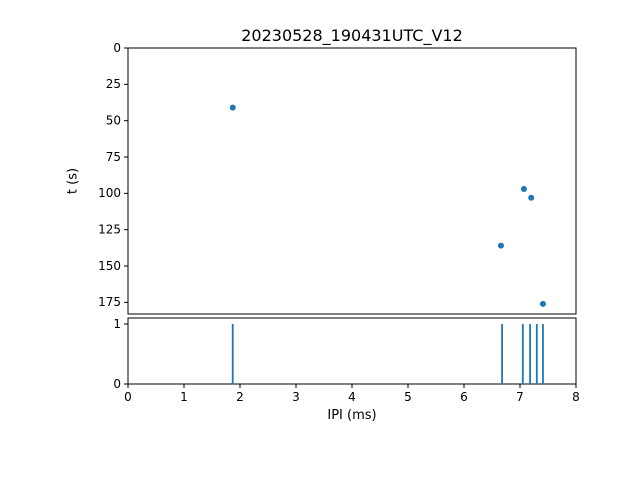 The image size is (640, 480). I want to click on y-tick-label: 50, so click(113, 121).